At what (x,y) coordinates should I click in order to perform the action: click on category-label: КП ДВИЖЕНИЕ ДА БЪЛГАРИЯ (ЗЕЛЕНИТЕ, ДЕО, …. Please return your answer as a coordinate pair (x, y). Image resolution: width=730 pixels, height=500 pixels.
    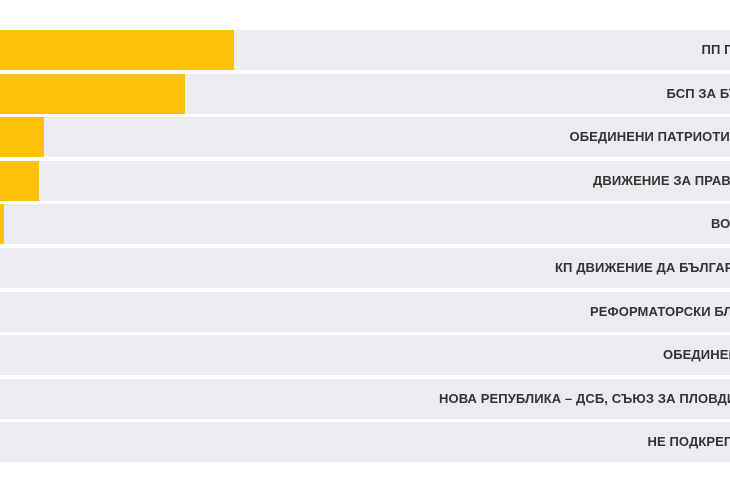
    Looking at the image, I should click on (642, 267).